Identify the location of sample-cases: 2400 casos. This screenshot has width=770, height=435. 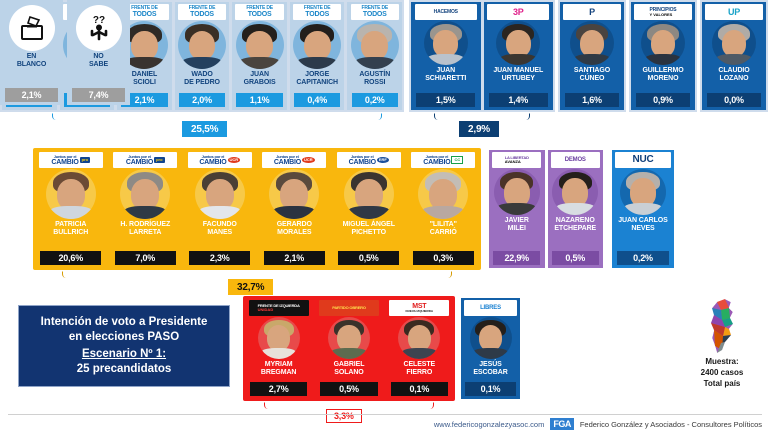
(722, 372).